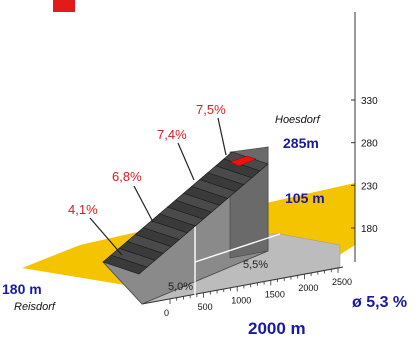  Describe the element at coordinates (379, 302) in the screenshot. I see `average-gradient-label: ø 5,3 %` at that location.